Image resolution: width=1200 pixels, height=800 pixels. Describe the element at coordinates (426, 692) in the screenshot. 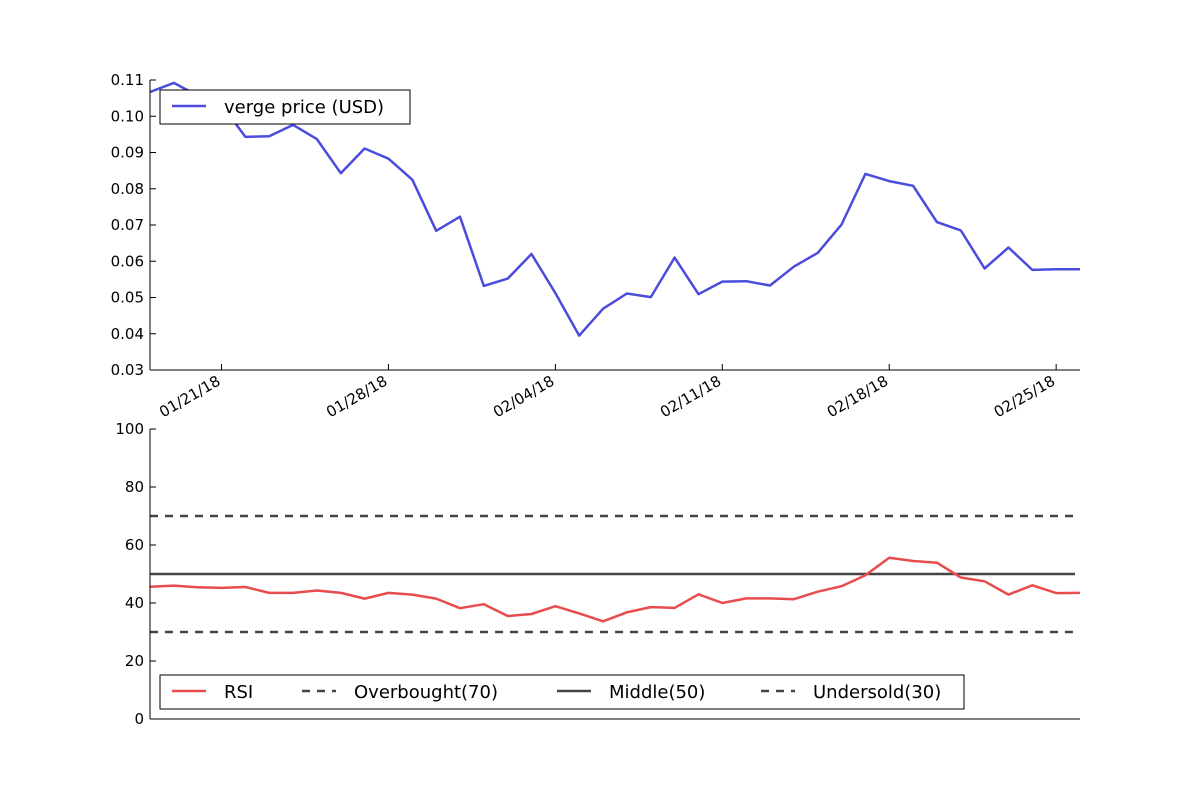

I see `rsi-legend-label: Overbought(70)` at that location.